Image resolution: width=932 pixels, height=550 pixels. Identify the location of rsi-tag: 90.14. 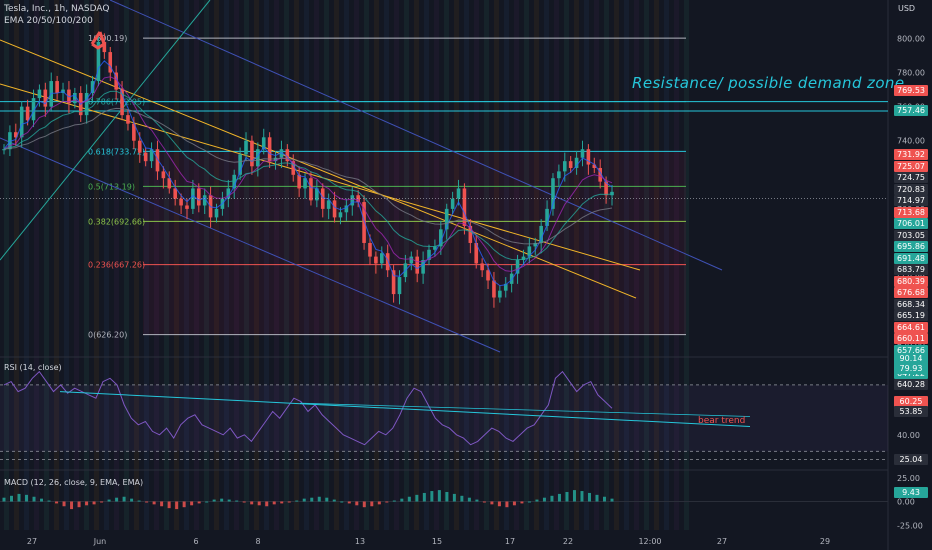
(911, 358).